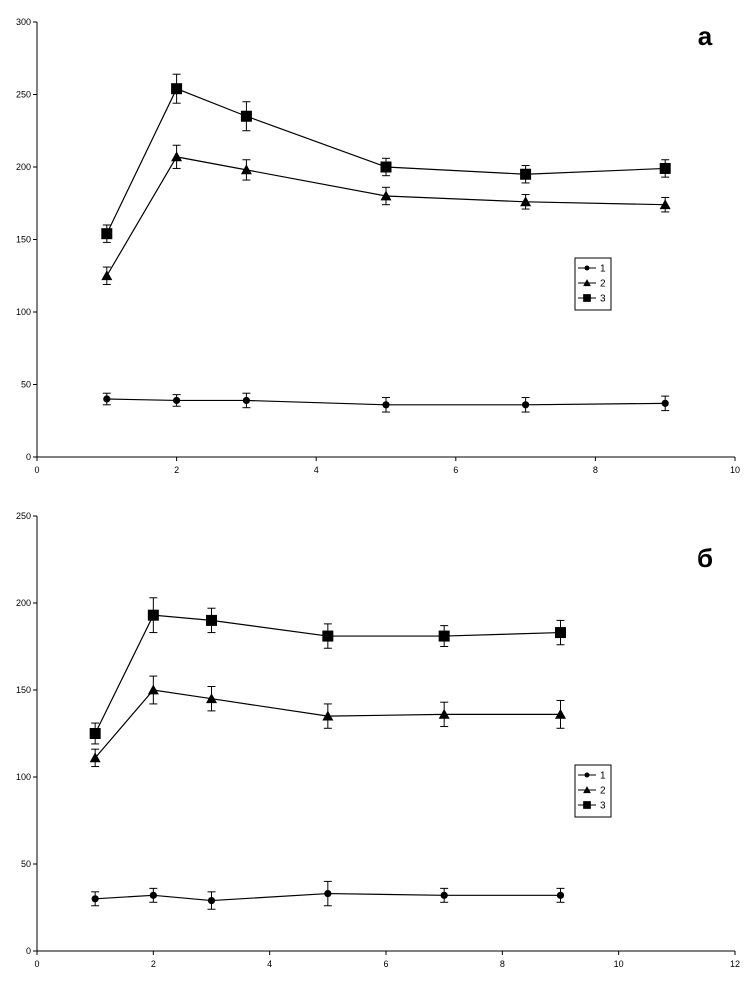 The width and height of the screenshot is (755, 984). What do you see at coordinates (705, 36) in the screenshot?
I see `panel-label: а` at bounding box center [705, 36].